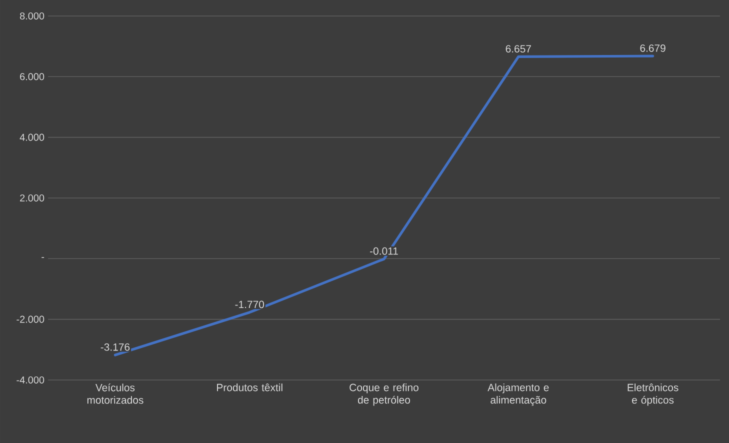 Image resolution: width=729 pixels, height=443 pixels. I want to click on data-label: 6.679, so click(653, 48).